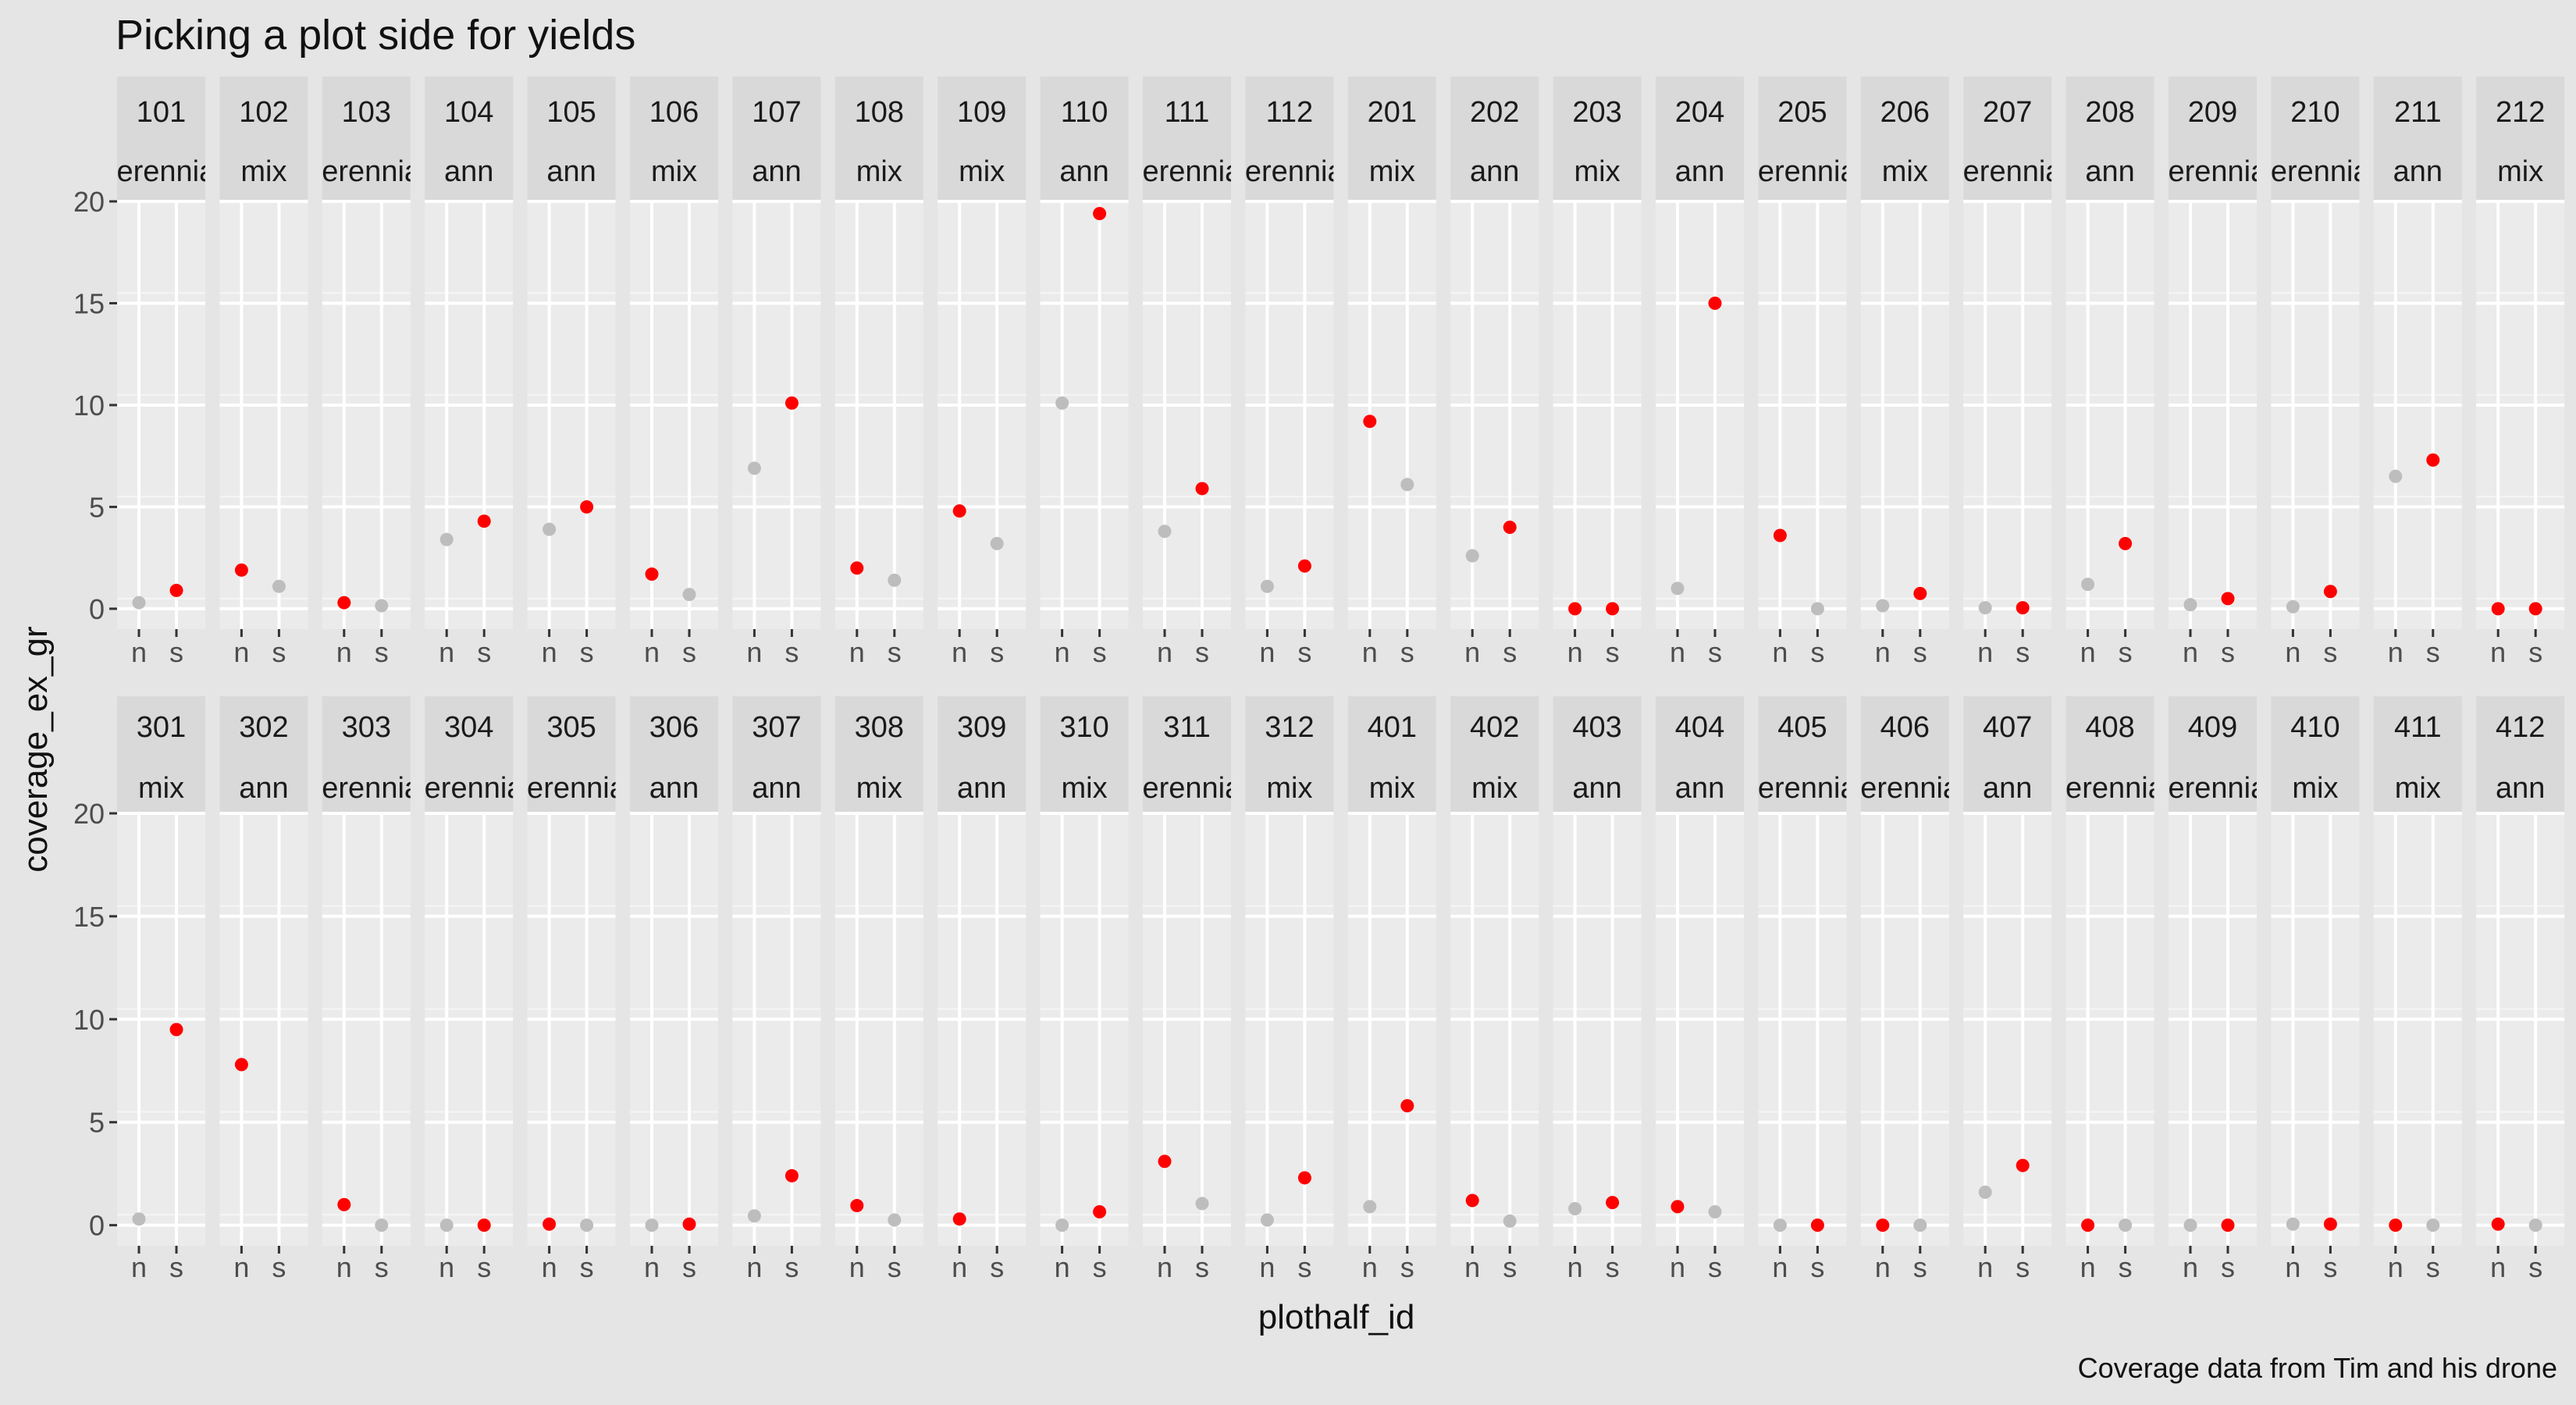 The image size is (2576, 1405). I want to click on strip-label-plot: 308, so click(879, 727).